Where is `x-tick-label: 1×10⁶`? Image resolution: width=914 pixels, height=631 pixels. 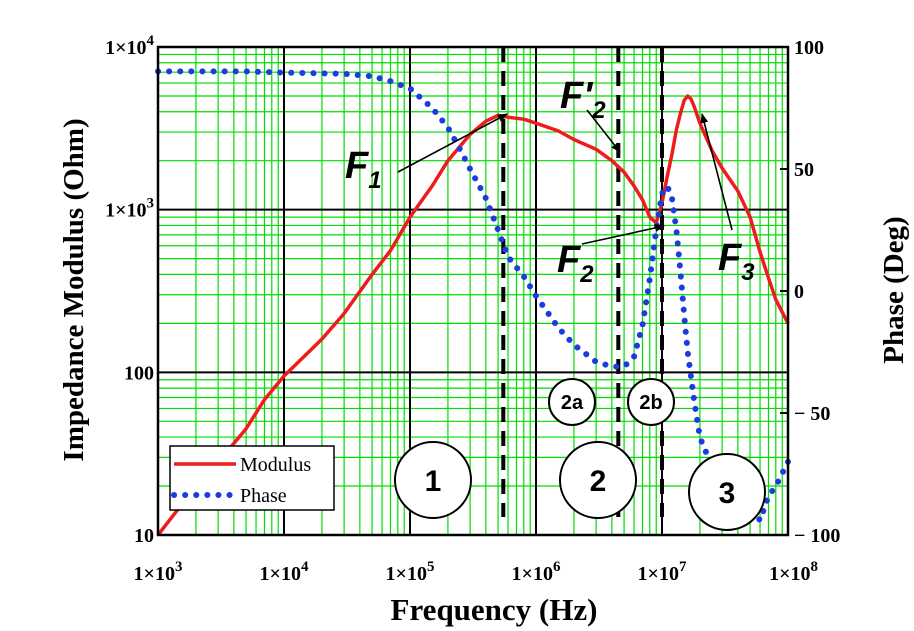
x-tick-label: 1×10⁶ is located at coordinates (536, 572).